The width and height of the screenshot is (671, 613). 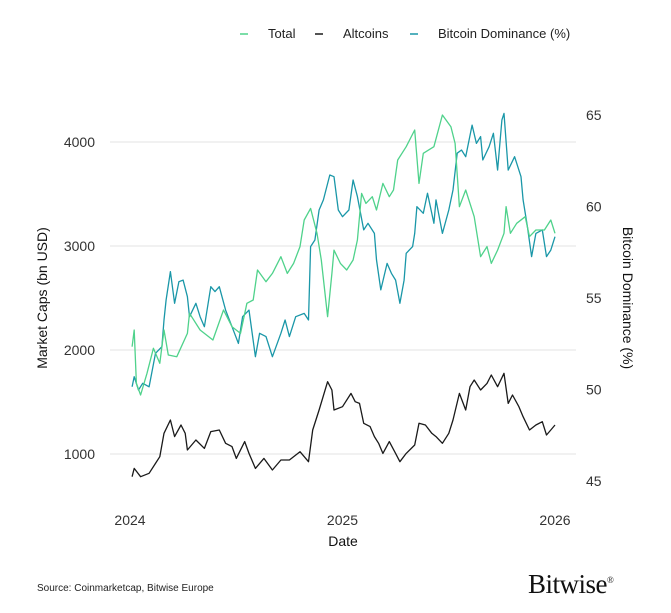 What do you see at coordinates (554, 520) in the screenshot?
I see `x-tick-label: 2026` at bounding box center [554, 520].